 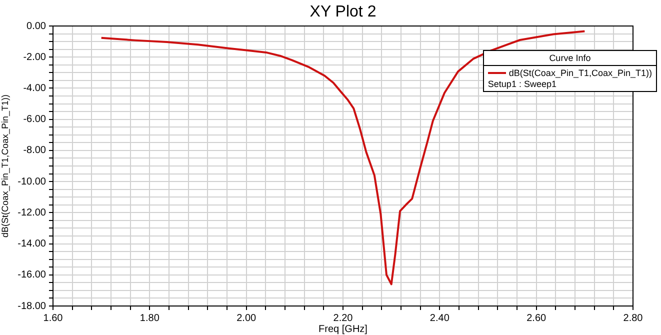 What do you see at coordinates (34, 120) in the screenshot?
I see `y-tick-label: -6.00` at bounding box center [34, 120].